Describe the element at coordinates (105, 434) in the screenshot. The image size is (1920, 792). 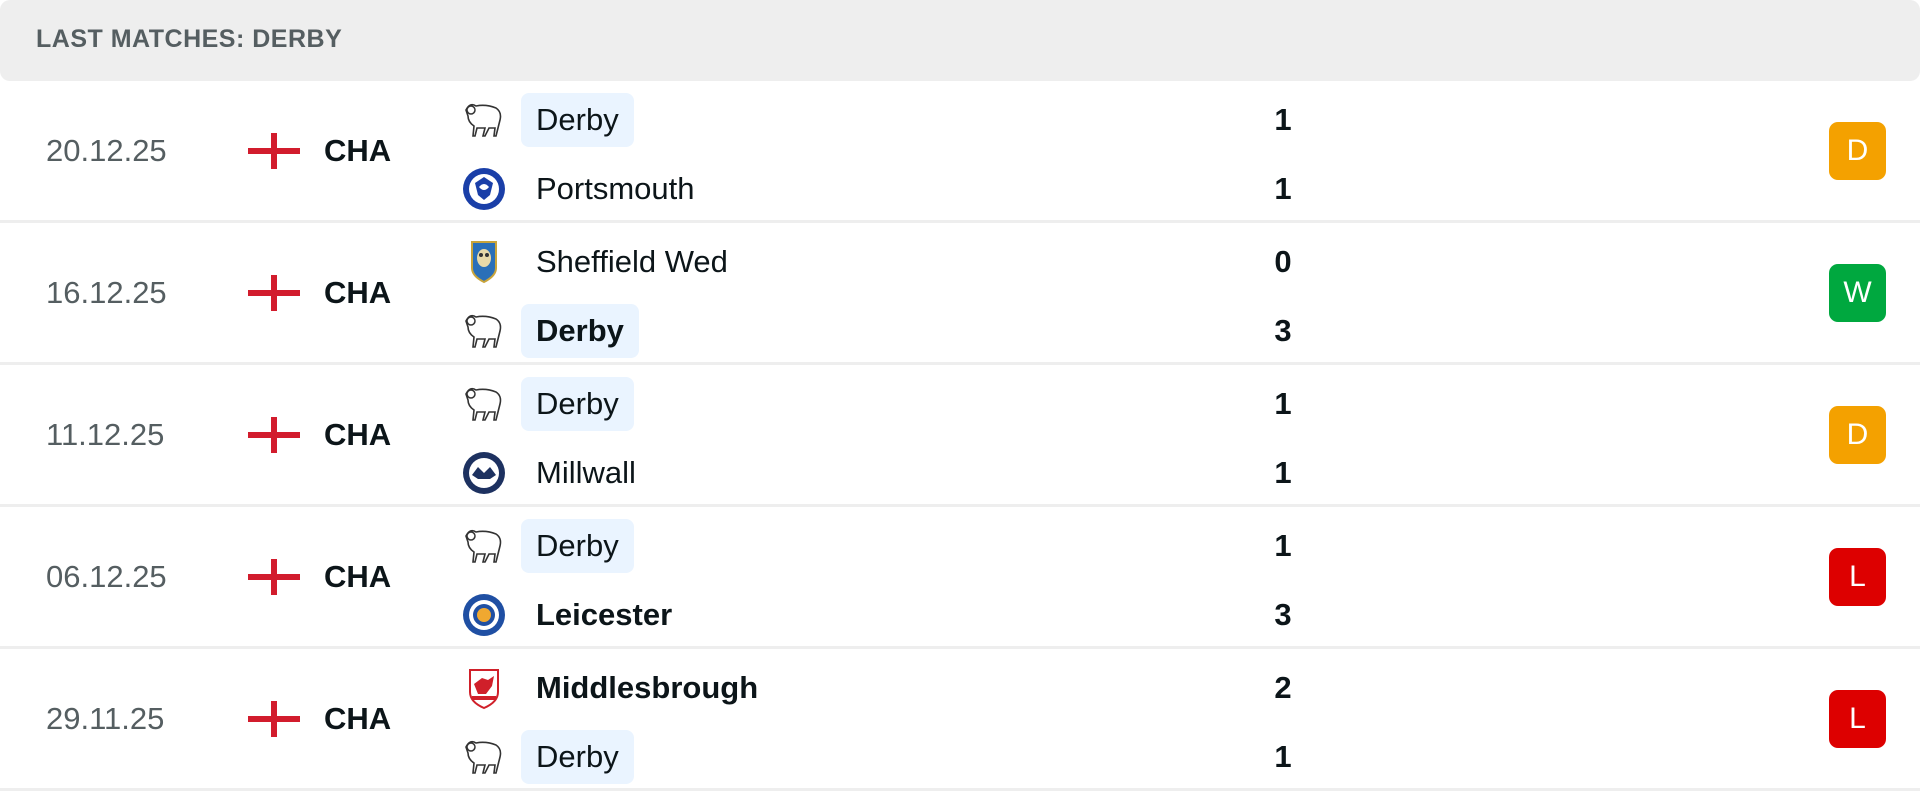
I see `match-date: 11.12.25` at that location.